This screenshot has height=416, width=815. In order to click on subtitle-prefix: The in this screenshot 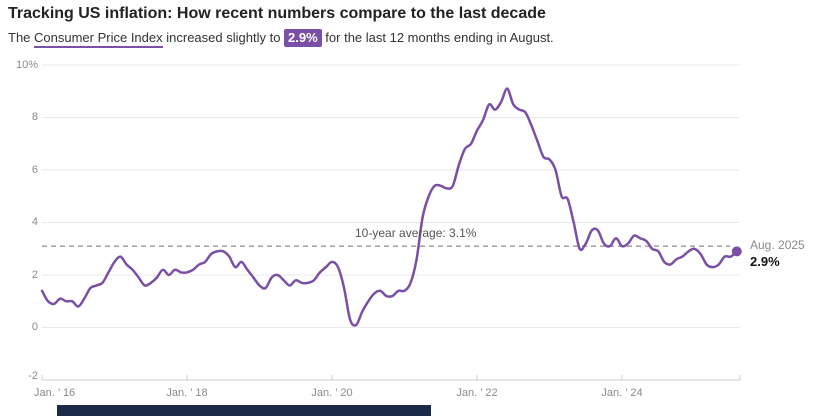, I will do `click(21, 37)`.